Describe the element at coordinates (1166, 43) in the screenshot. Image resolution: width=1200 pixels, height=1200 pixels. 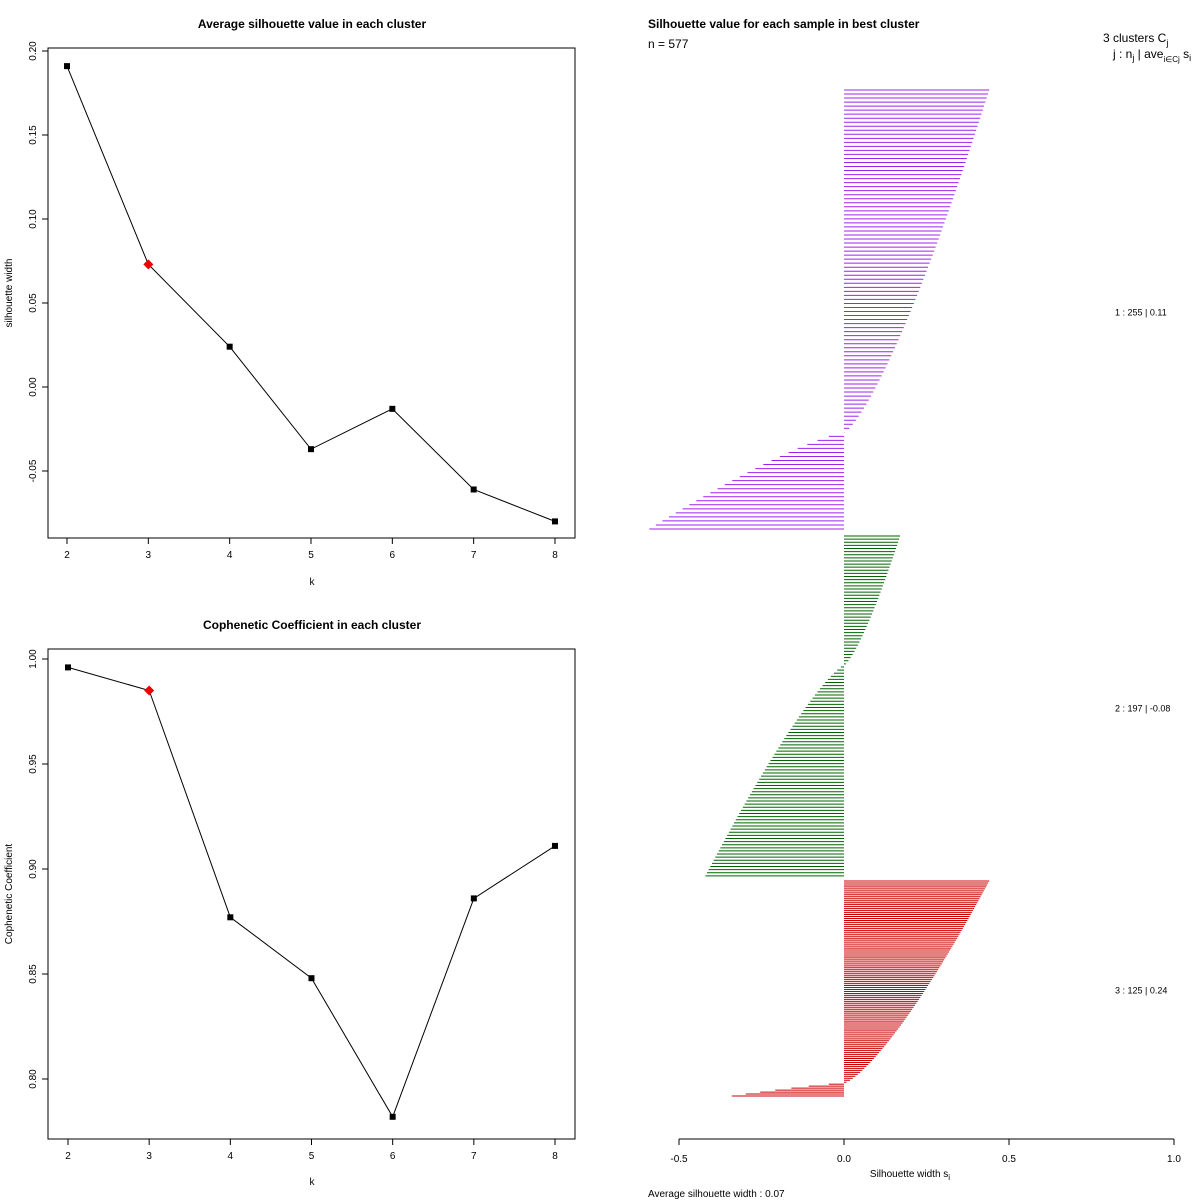
I see `legend-header-sub: j` at that location.